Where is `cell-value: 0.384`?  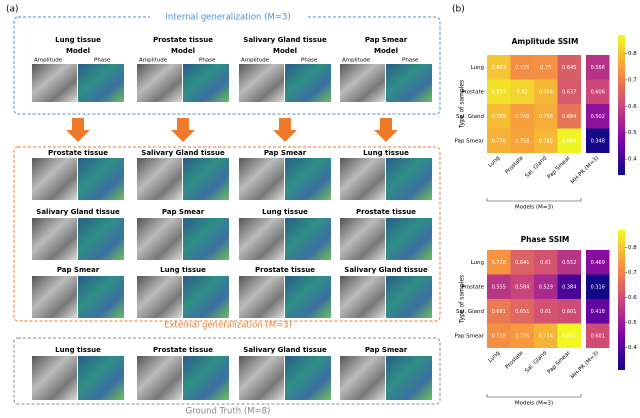
cell-value: 0.384 is located at coordinates (569, 287).